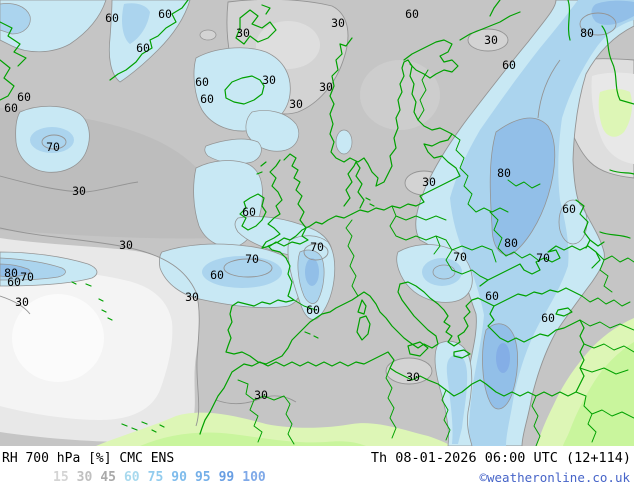 The image size is (634, 490). I want to click on legend-value: 100, so click(254, 477).